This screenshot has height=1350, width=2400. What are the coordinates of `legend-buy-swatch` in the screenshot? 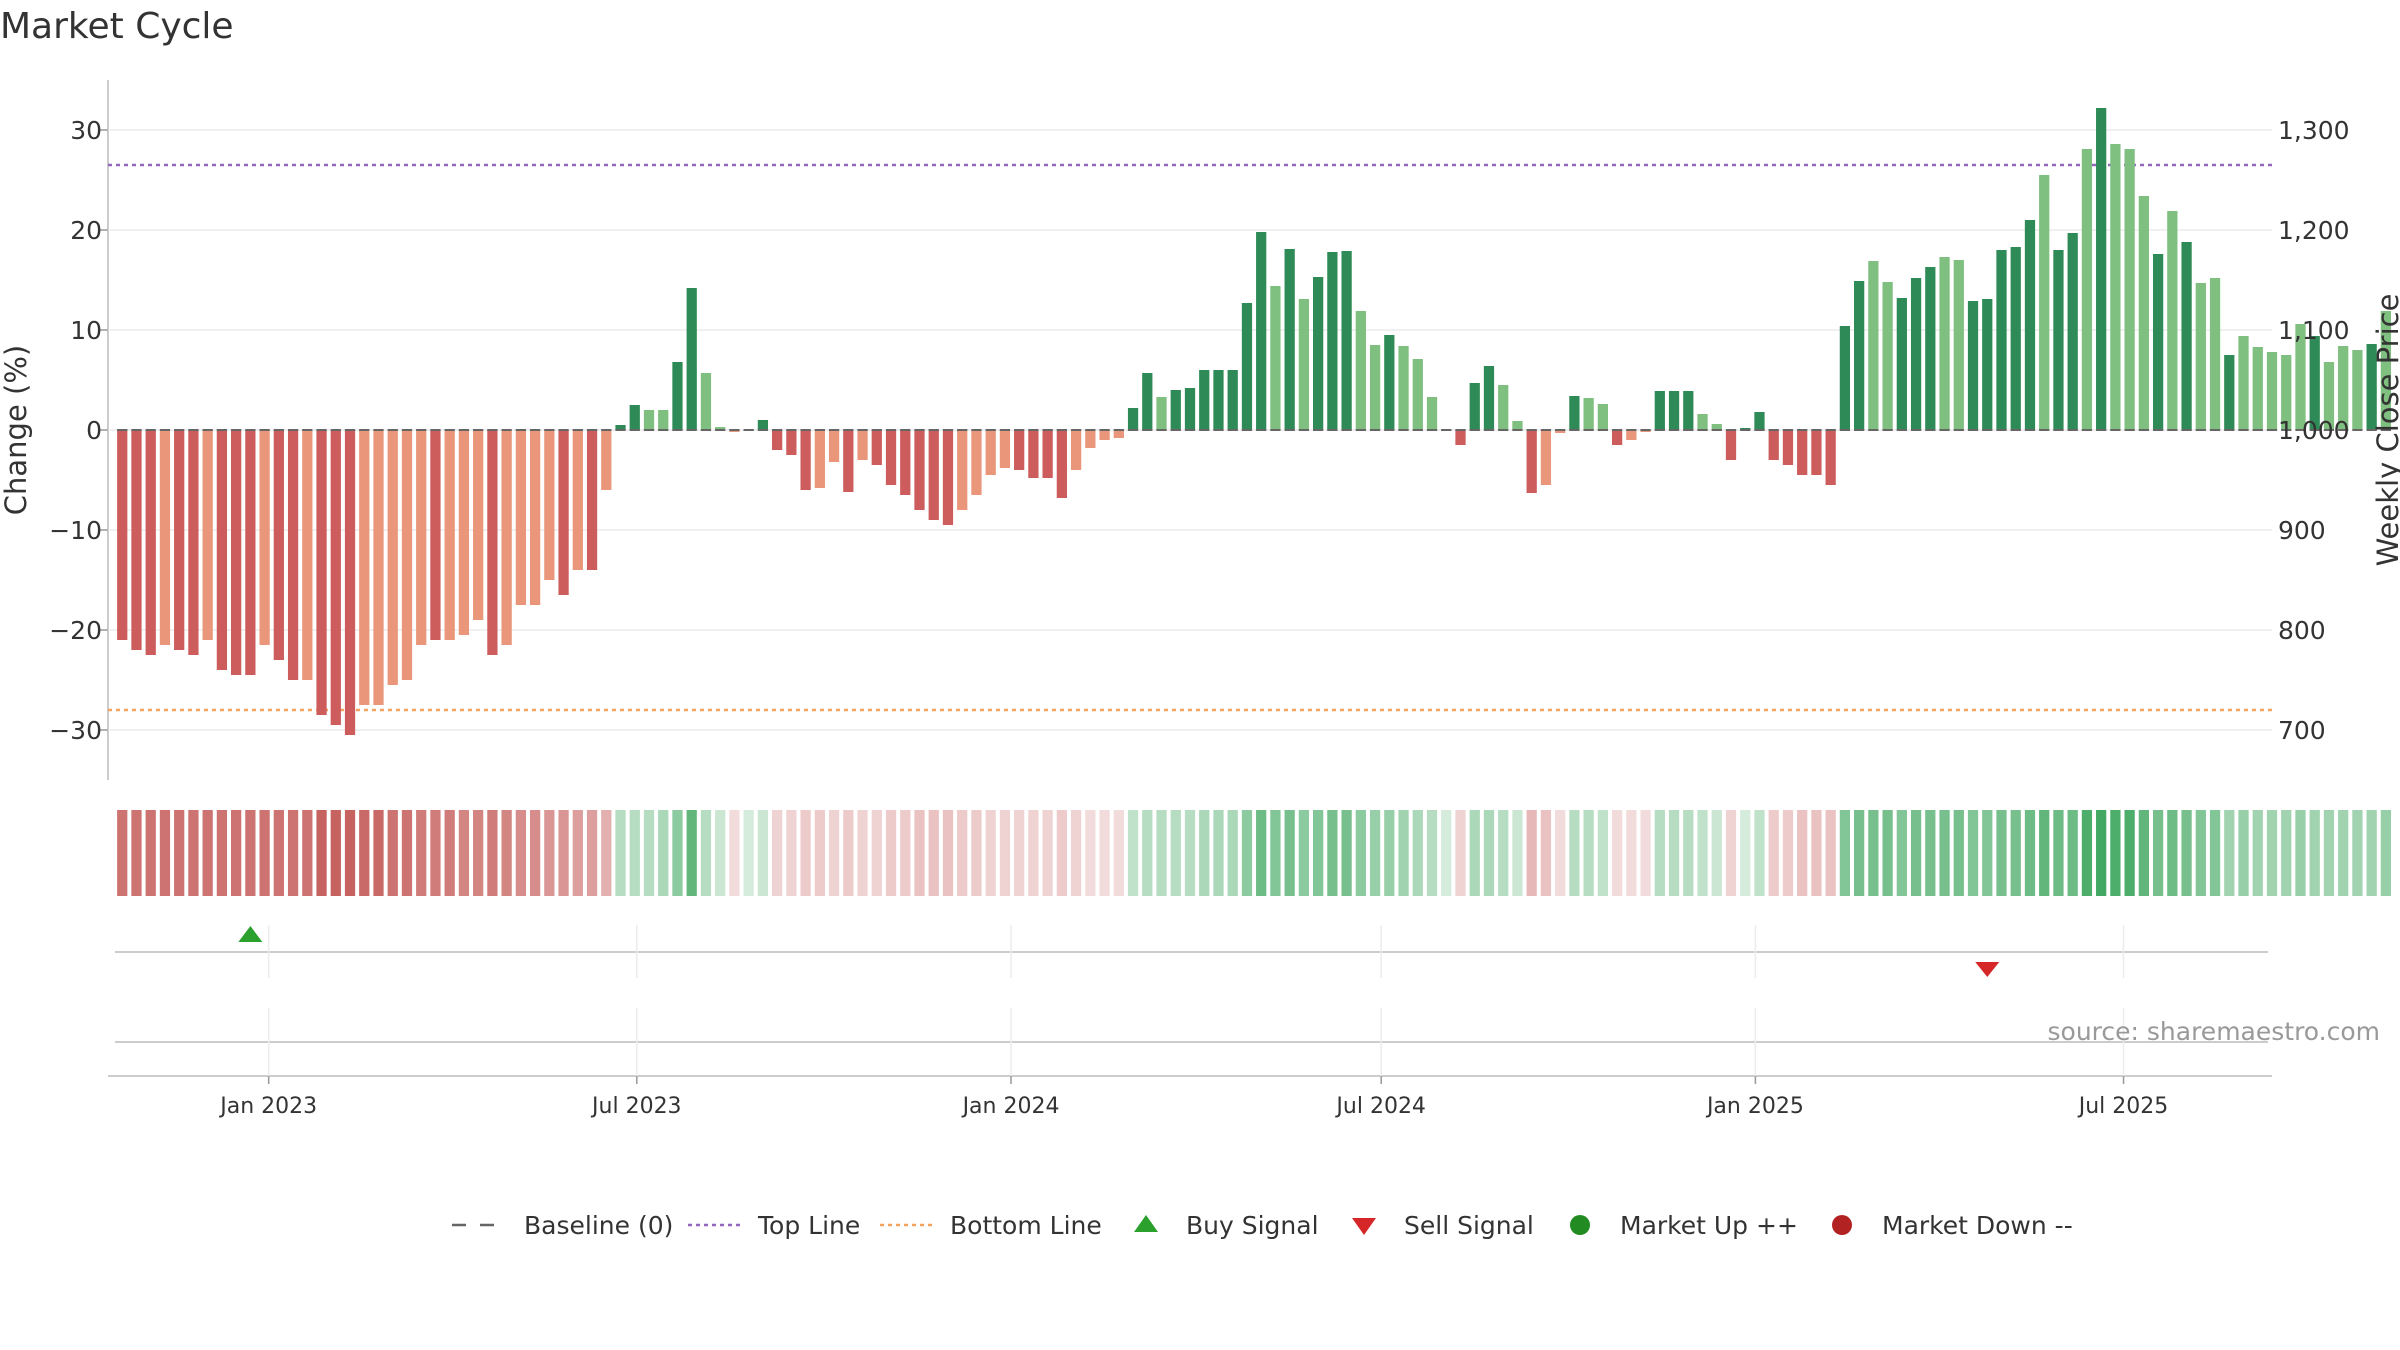 It's located at (1146, 1223).